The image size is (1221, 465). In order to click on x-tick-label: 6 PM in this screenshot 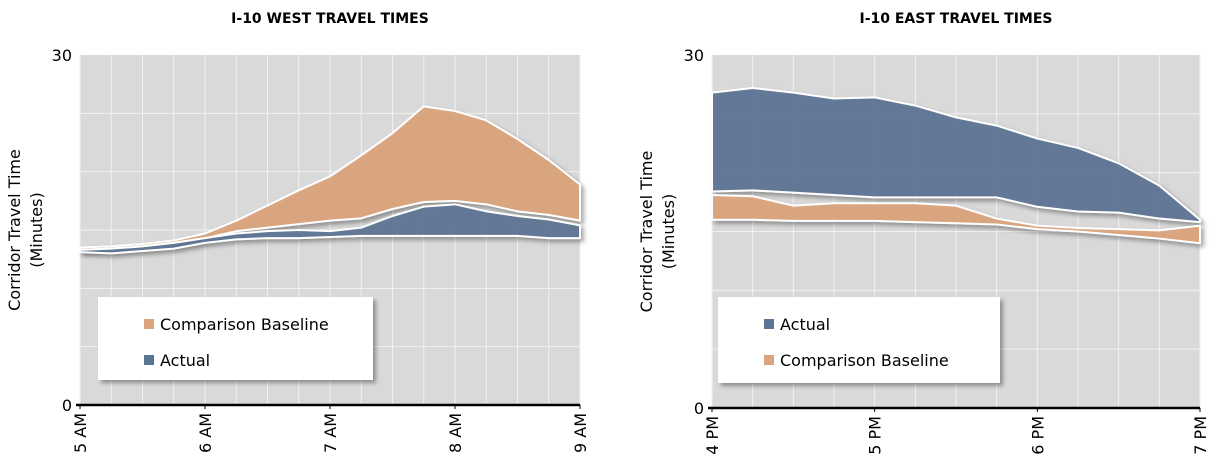, I will do `click(1037, 435)`.